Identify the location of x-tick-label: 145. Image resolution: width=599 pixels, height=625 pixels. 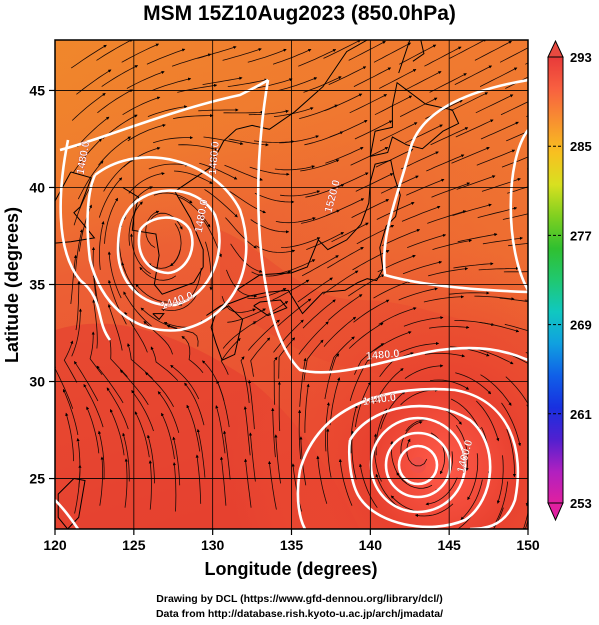
(449, 545).